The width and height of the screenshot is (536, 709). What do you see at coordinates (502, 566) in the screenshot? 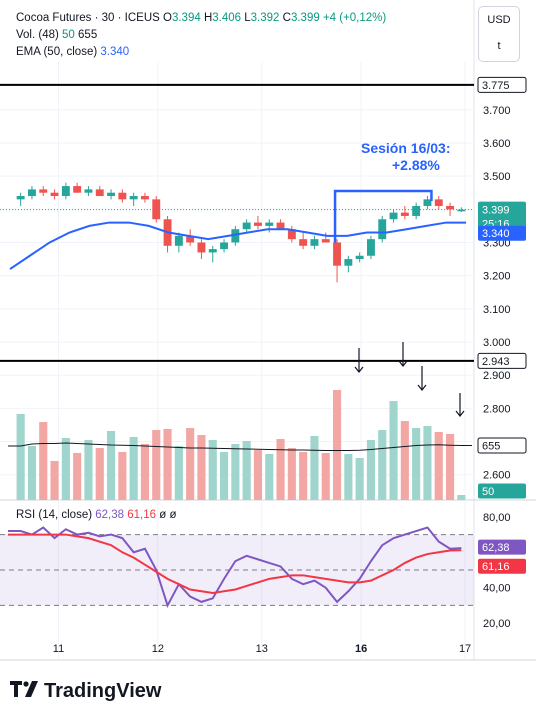
I see `rsi-ma-badge` at bounding box center [502, 566].